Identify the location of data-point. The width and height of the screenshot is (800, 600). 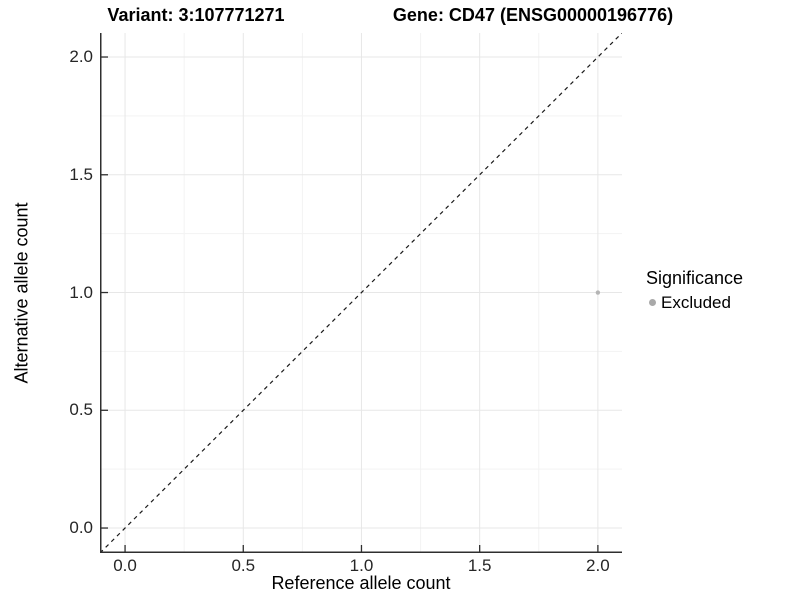
(598, 292).